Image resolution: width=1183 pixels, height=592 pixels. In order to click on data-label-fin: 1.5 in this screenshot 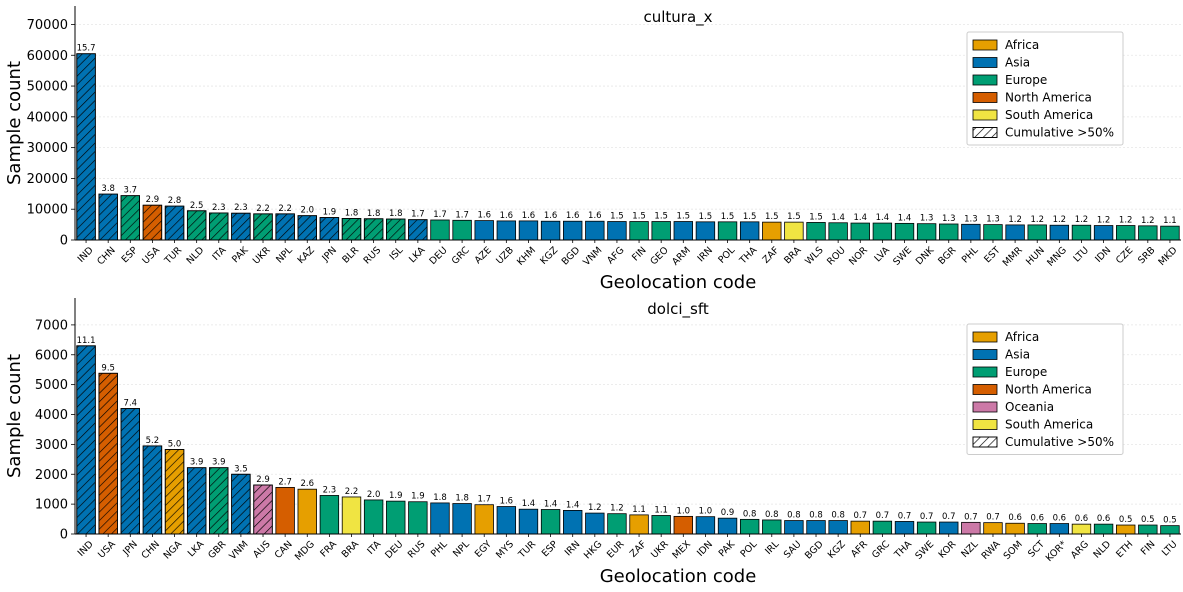, I will do `click(639, 217)`.